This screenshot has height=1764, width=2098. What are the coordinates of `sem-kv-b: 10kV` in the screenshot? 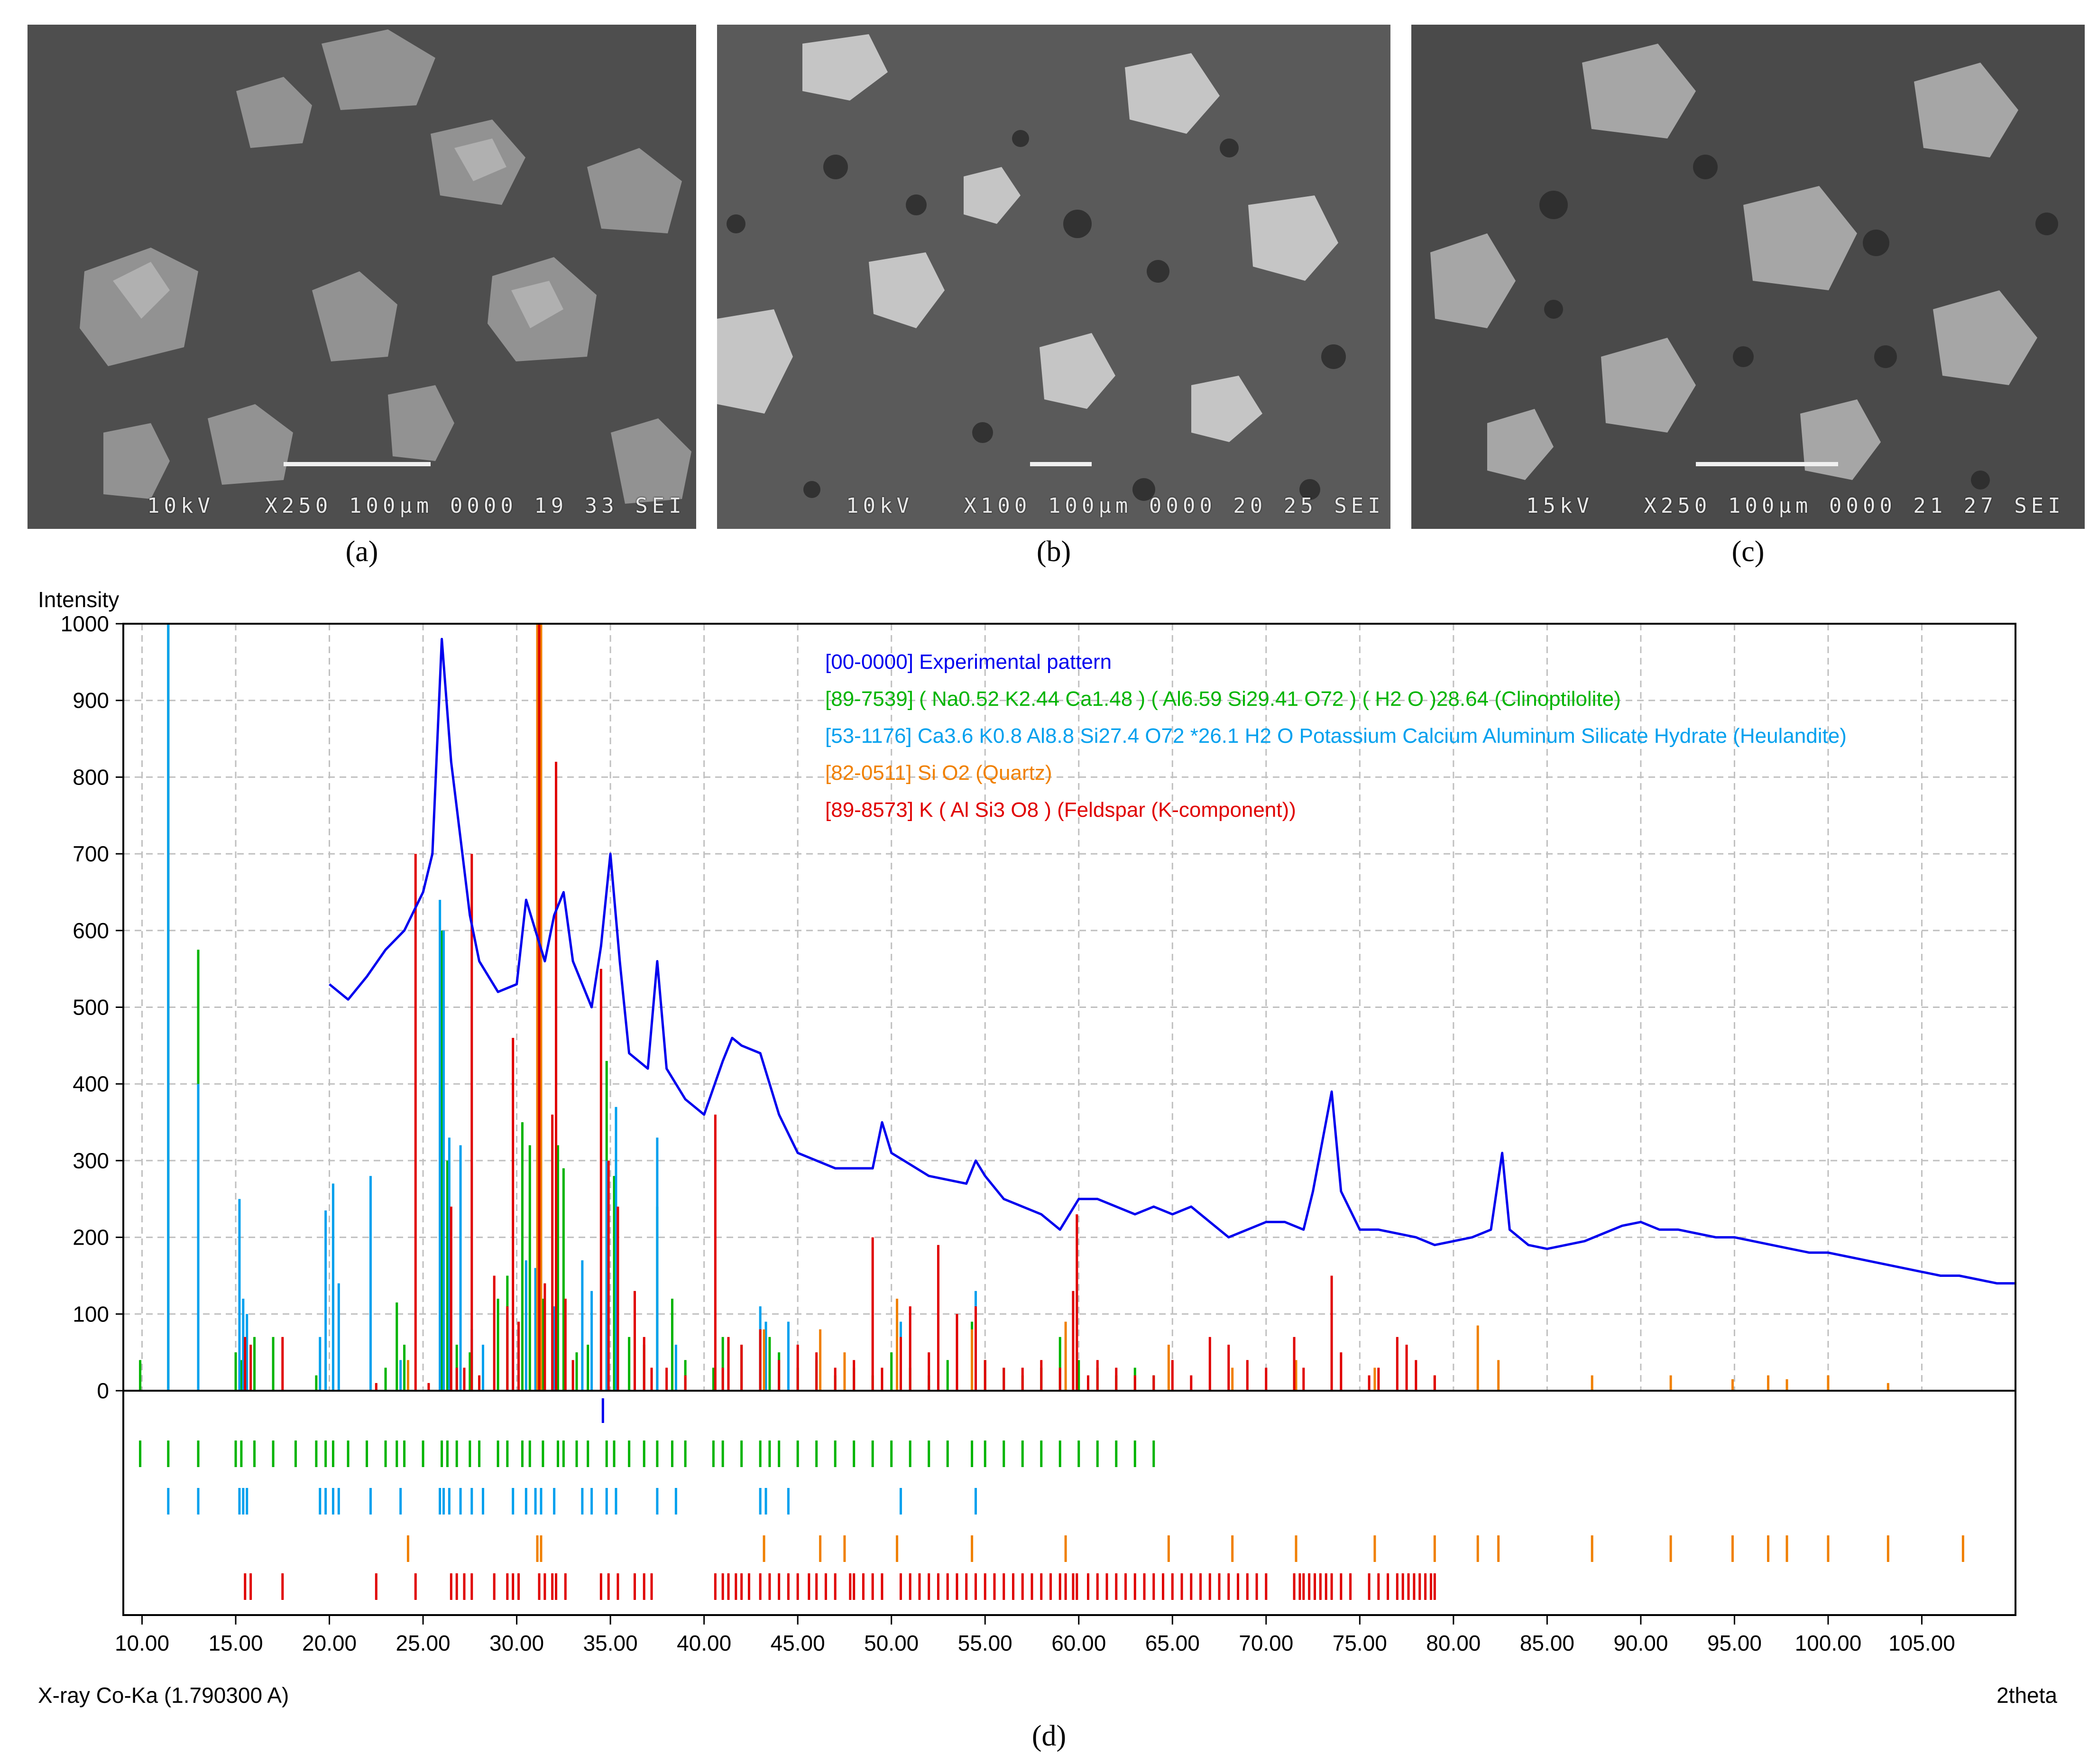 It's located at (880, 506).